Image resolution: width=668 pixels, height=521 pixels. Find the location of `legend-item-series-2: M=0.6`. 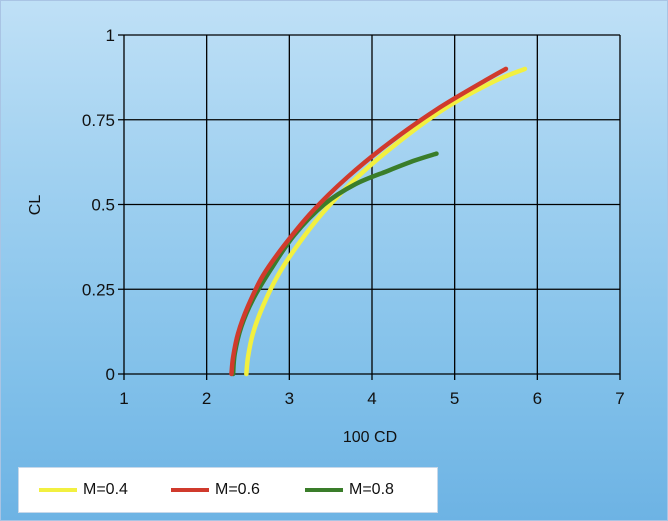

legend-item-series-2: M=0.6 is located at coordinates (215, 490).